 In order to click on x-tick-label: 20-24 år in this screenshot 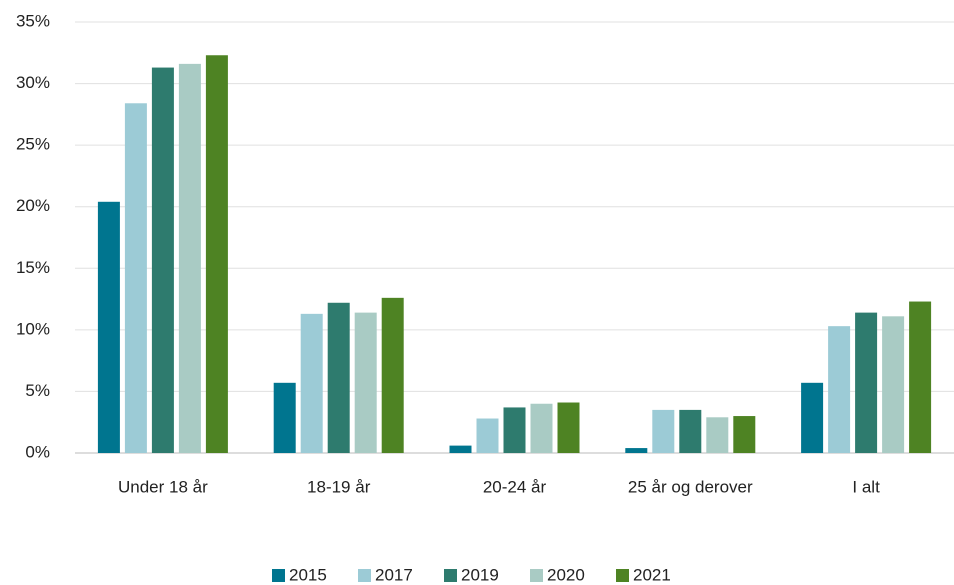, I will do `click(515, 486)`.